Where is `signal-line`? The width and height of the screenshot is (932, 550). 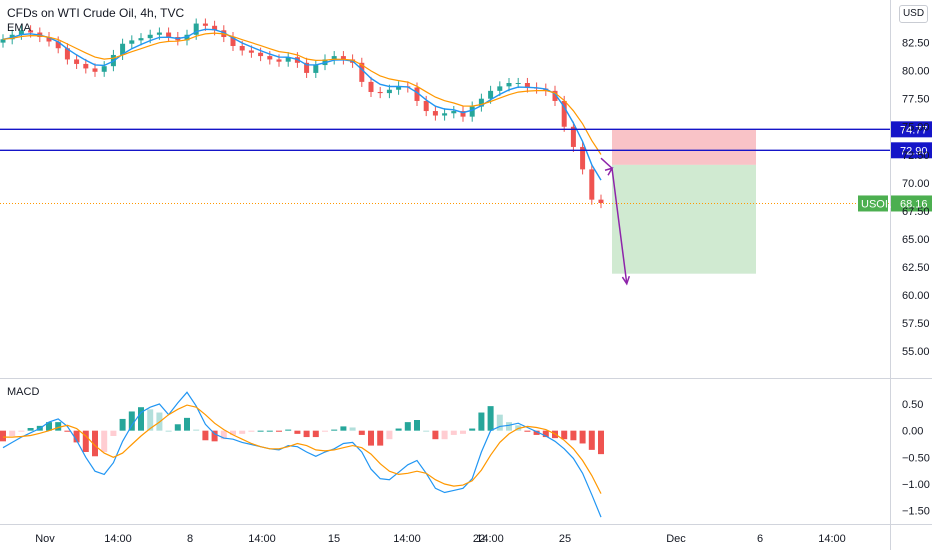 signal-line is located at coordinates (302, 449).